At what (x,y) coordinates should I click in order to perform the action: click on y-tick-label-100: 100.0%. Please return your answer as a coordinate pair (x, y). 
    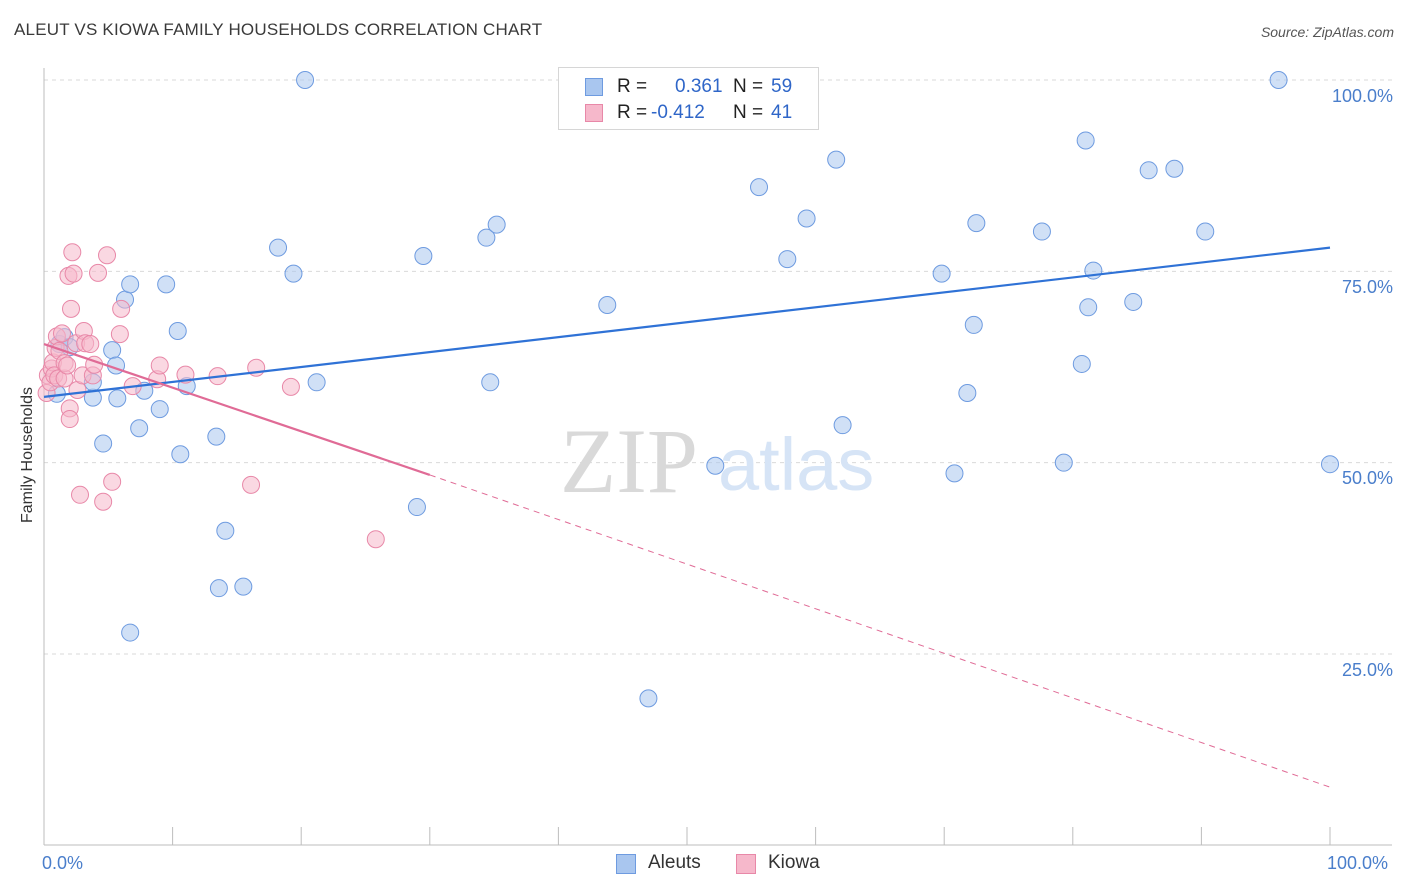
    Looking at the image, I should click on (1362, 96).